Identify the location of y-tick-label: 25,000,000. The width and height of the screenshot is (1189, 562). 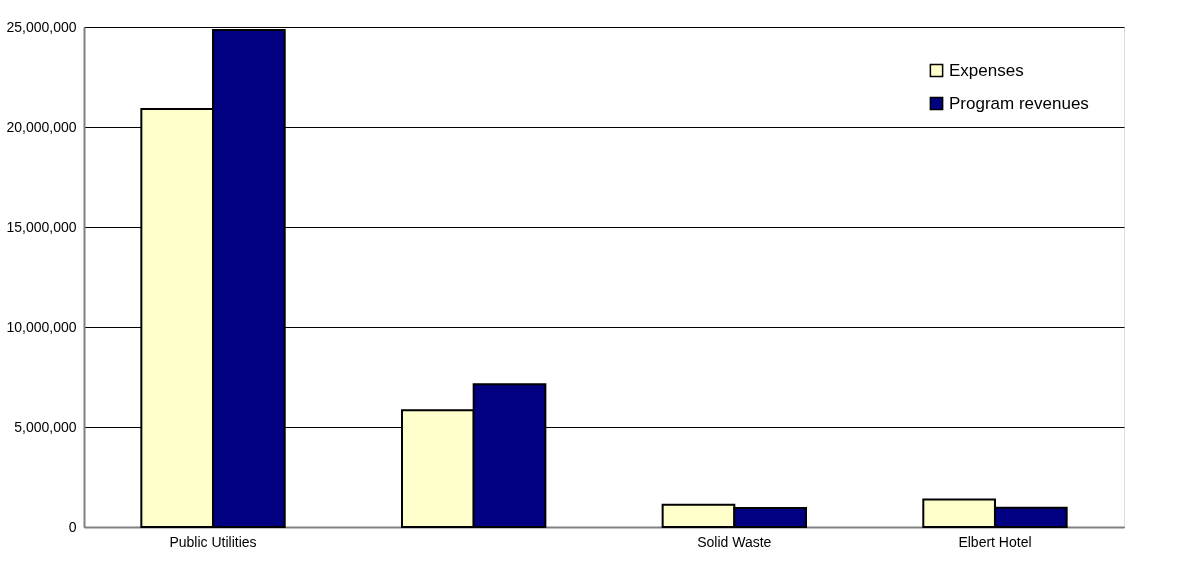
(41, 26).